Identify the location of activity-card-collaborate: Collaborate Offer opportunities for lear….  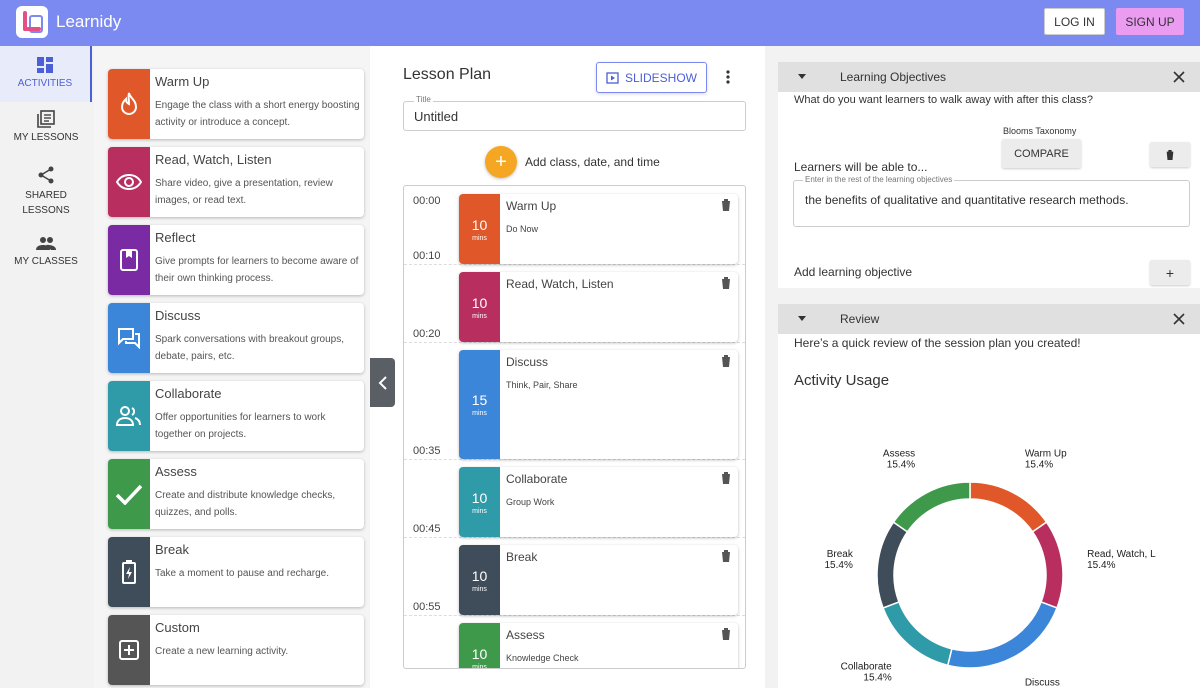
(236, 416).